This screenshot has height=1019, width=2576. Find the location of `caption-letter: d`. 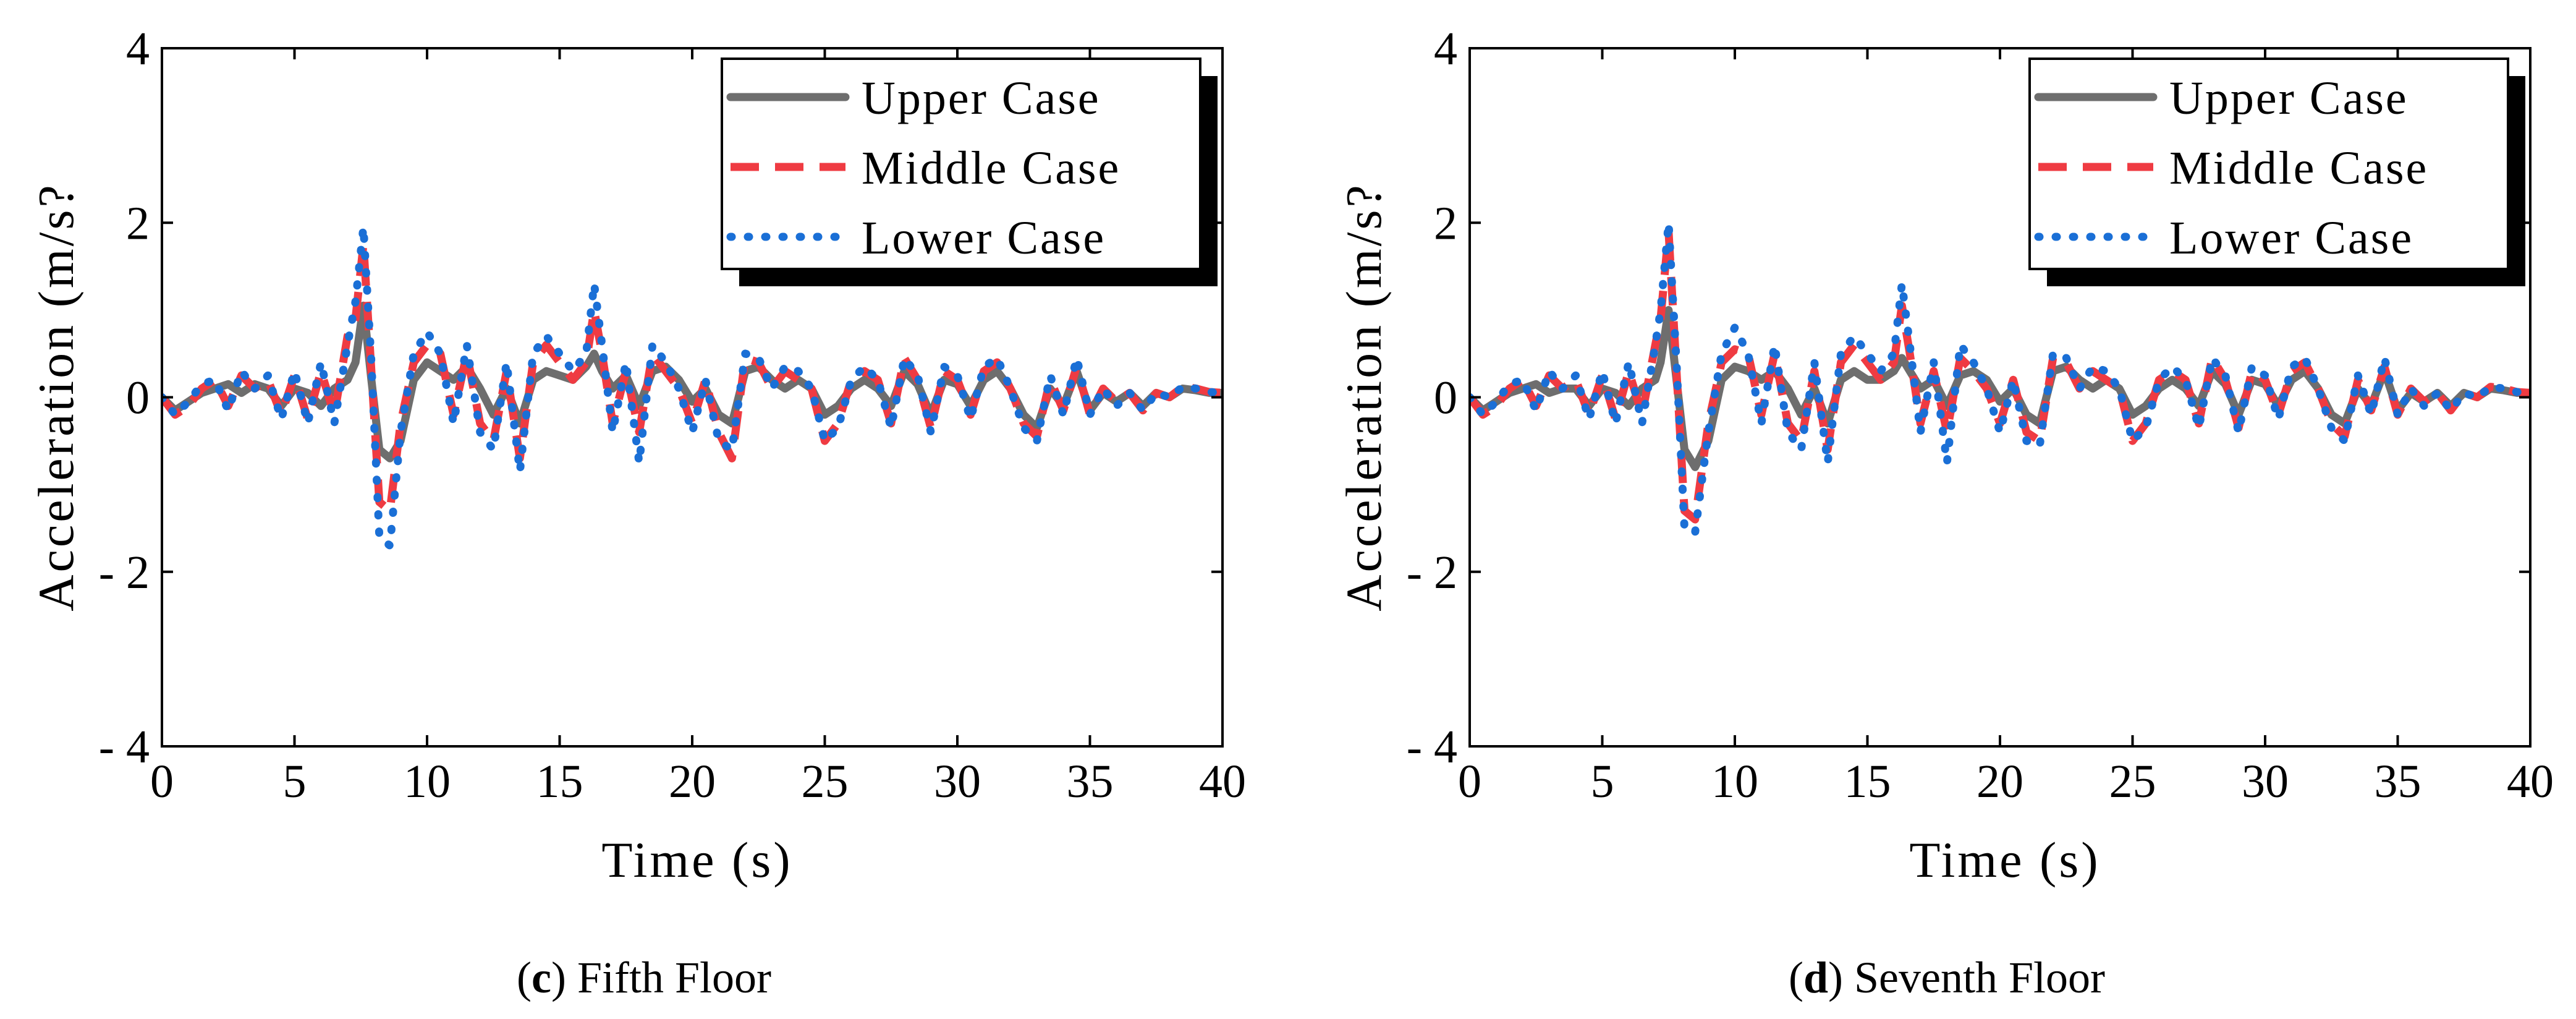

caption-letter: d is located at coordinates (1815, 977).